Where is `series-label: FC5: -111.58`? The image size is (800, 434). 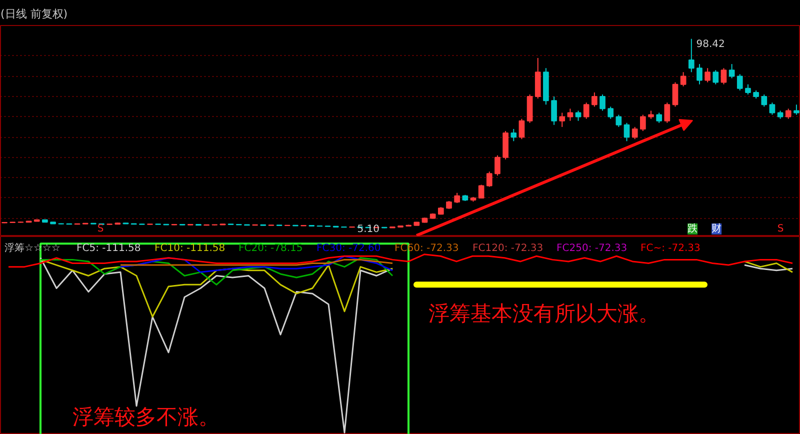
series-label: FC5: -111.58 is located at coordinates (108, 248).